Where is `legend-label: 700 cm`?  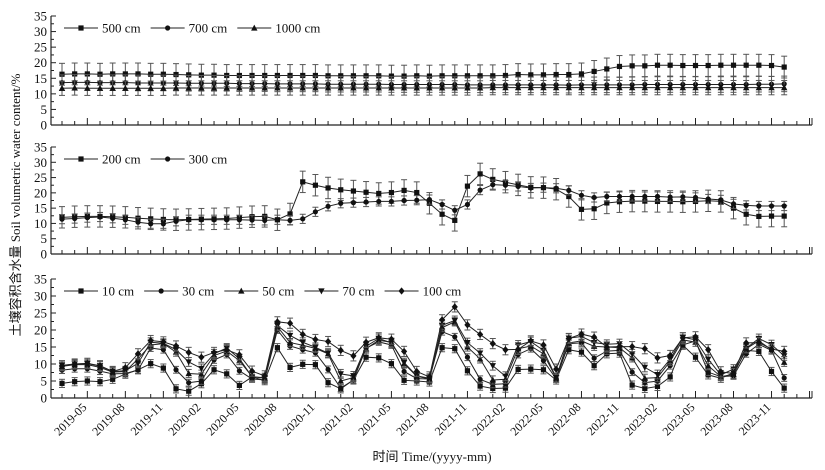 legend-label: 700 cm is located at coordinates (208, 28).